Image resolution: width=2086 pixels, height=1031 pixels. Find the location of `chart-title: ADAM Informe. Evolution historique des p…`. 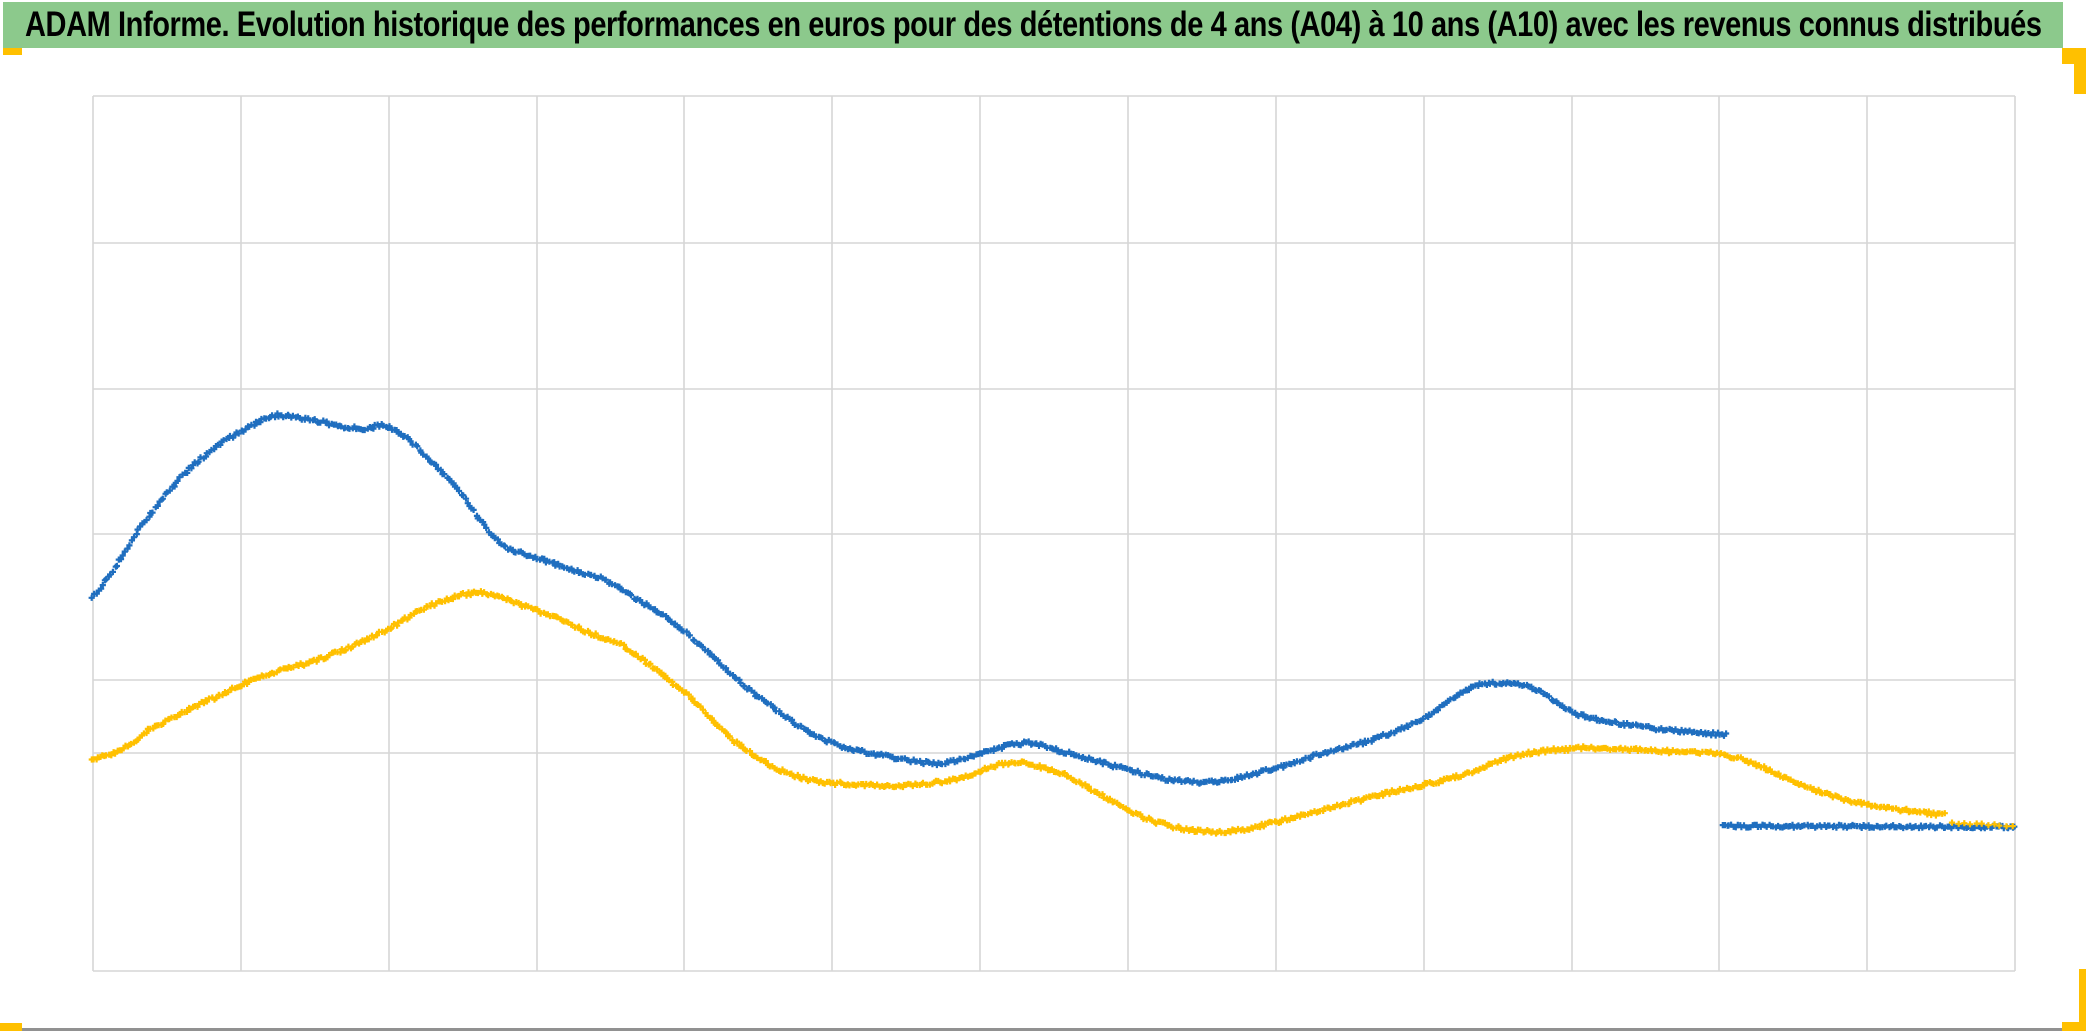

chart-title: ADAM Informe. Evolution historique des p… is located at coordinates (1033, 24).